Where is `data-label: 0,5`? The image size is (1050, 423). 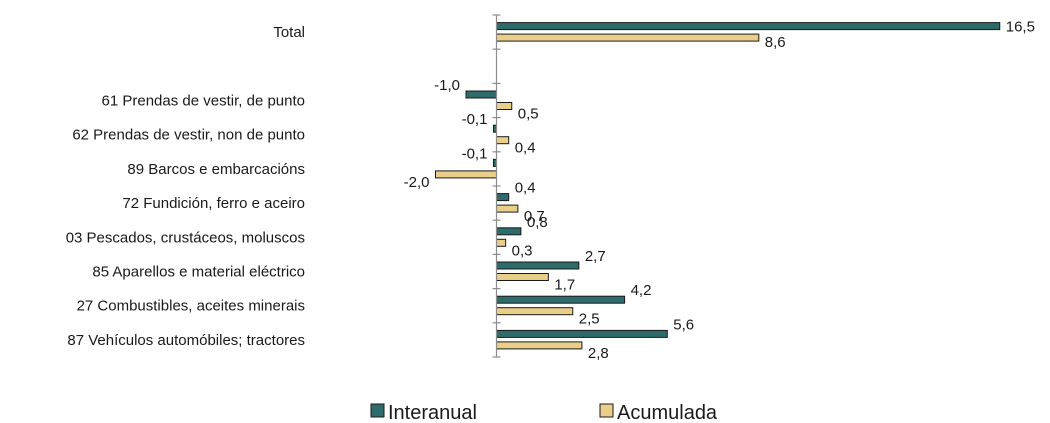 data-label: 0,5 is located at coordinates (528, 114).